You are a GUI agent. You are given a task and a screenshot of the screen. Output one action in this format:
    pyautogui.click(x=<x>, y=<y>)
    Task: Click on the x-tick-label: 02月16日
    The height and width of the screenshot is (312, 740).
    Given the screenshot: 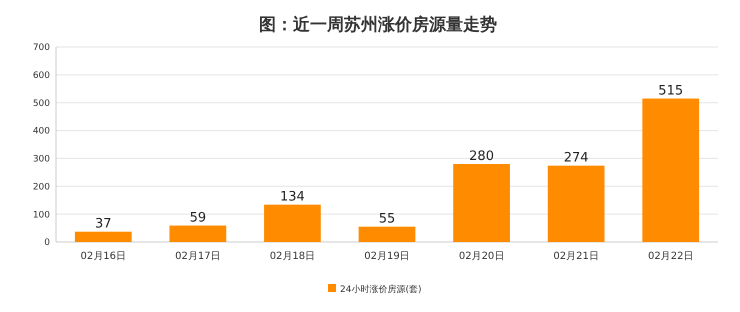 What is the action you would take?
    pyautogui.click(x=103, y=256)
    